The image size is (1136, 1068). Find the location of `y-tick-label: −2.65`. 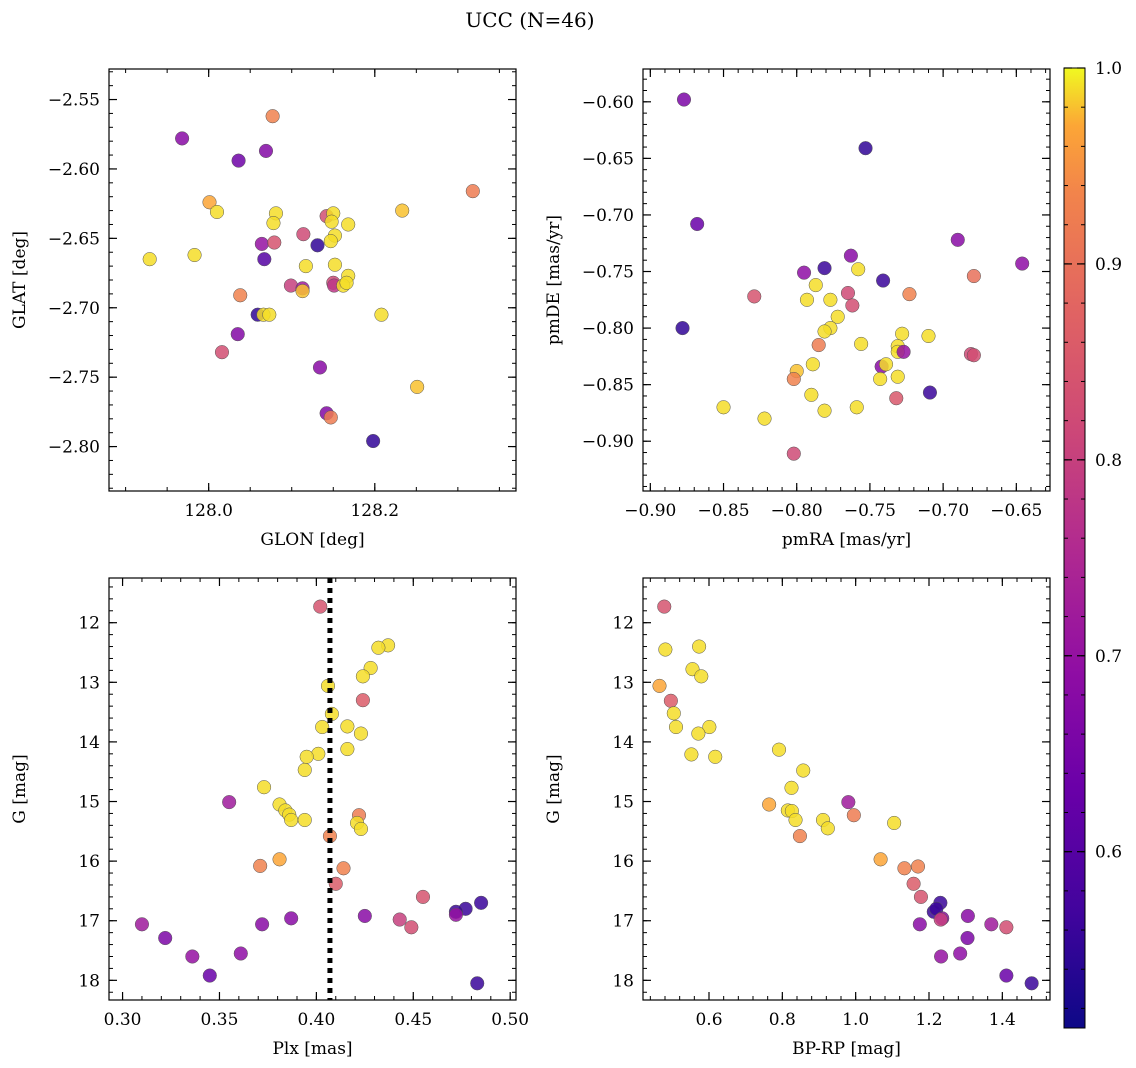

y-tick-label: −2.65 is located at coordinates (74, 239).